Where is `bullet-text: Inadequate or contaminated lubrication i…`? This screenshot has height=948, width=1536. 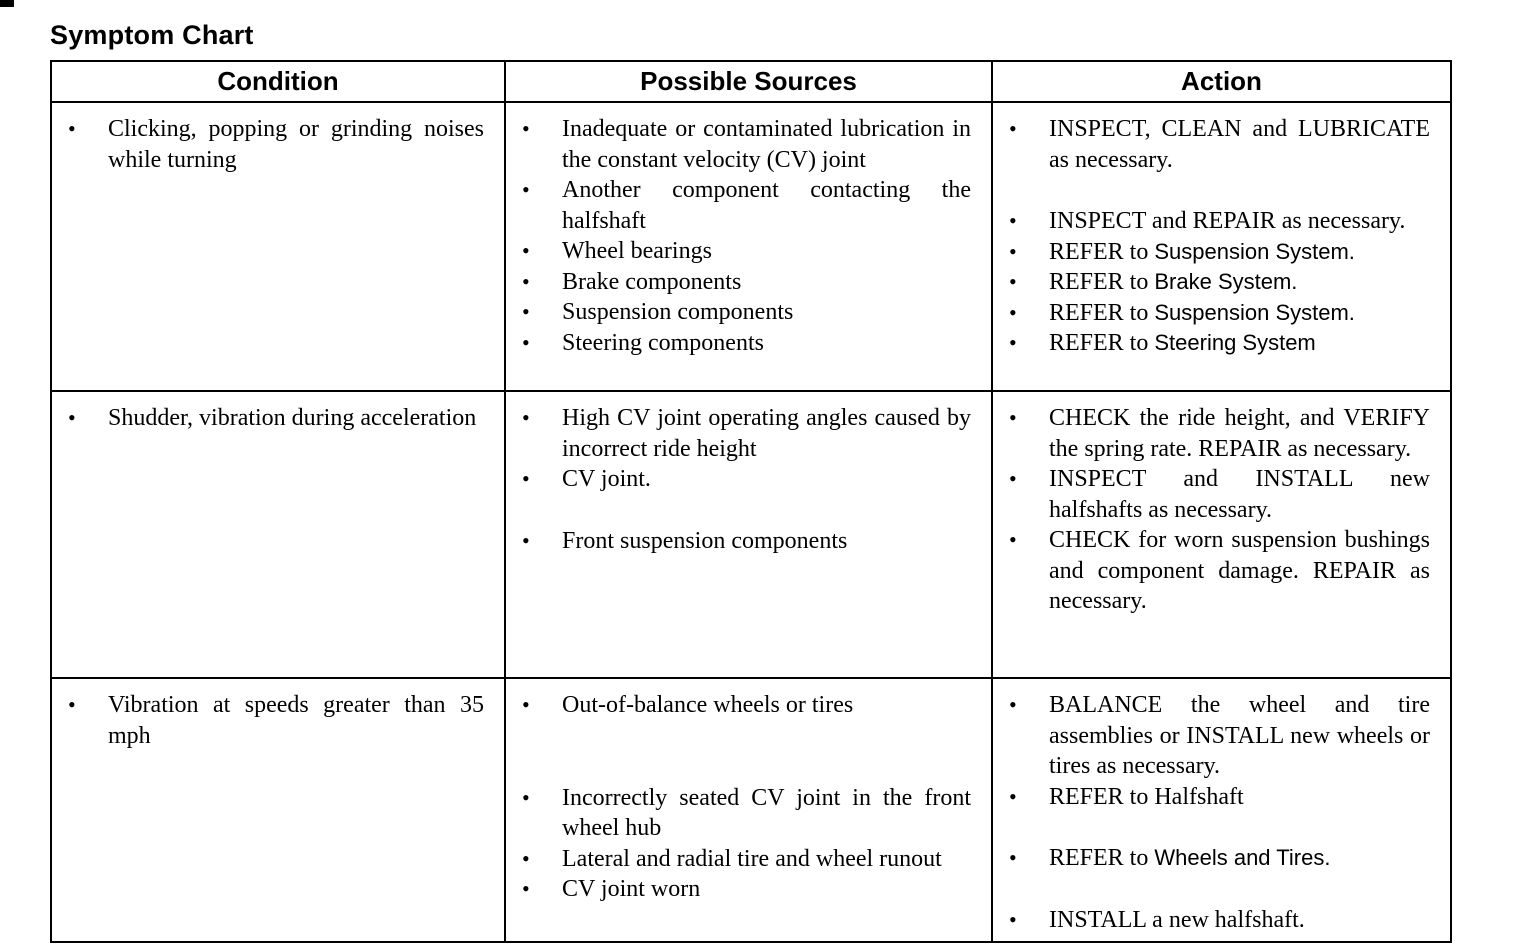
bullet-text: Inadequate or contaminated lubrication i… is located at coordinates (766, 144).